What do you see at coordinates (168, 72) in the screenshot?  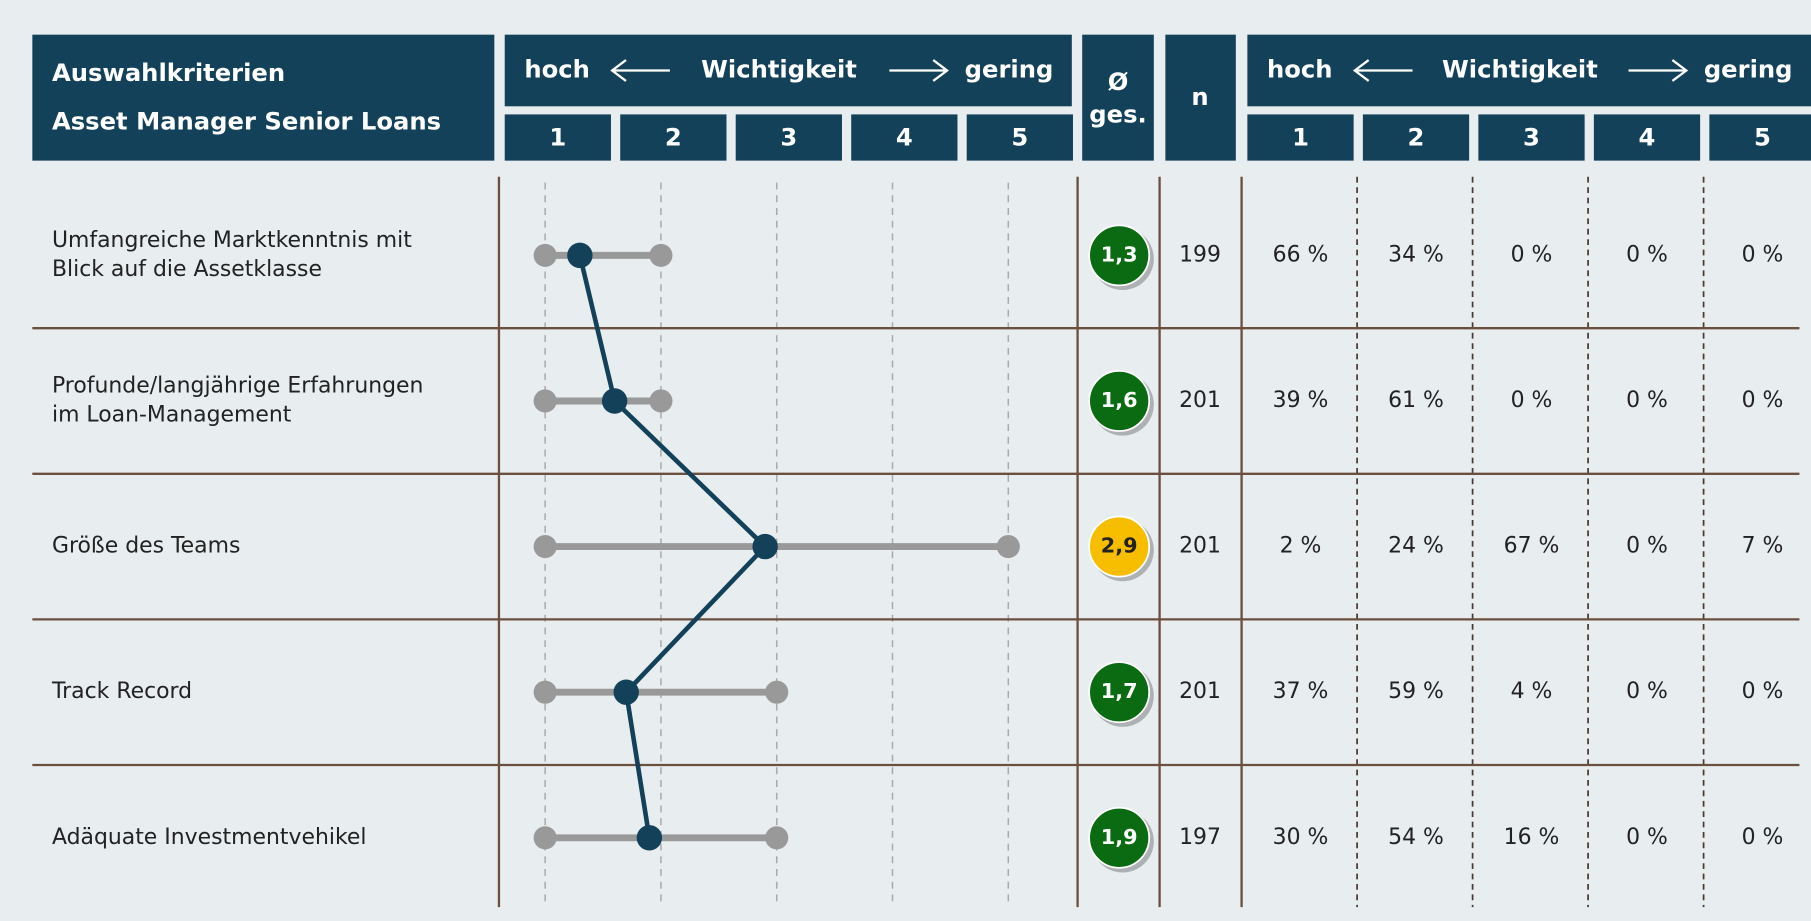 I see `title: Auswahlkriterien` at bounding box center [168, 72].